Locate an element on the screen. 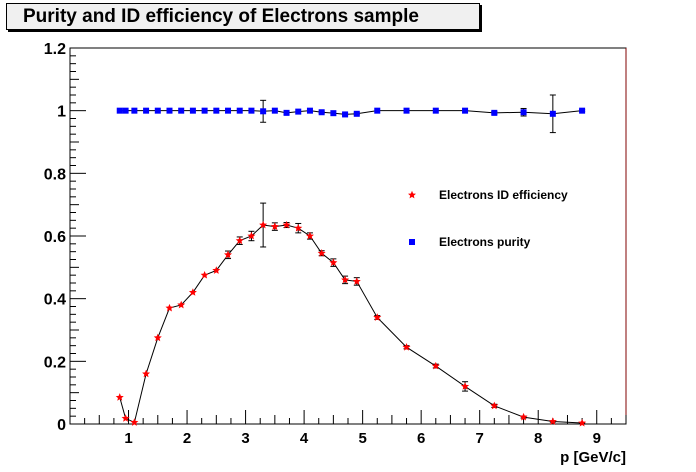  x-tick-label: 6 is located at coordinates (421, 438).